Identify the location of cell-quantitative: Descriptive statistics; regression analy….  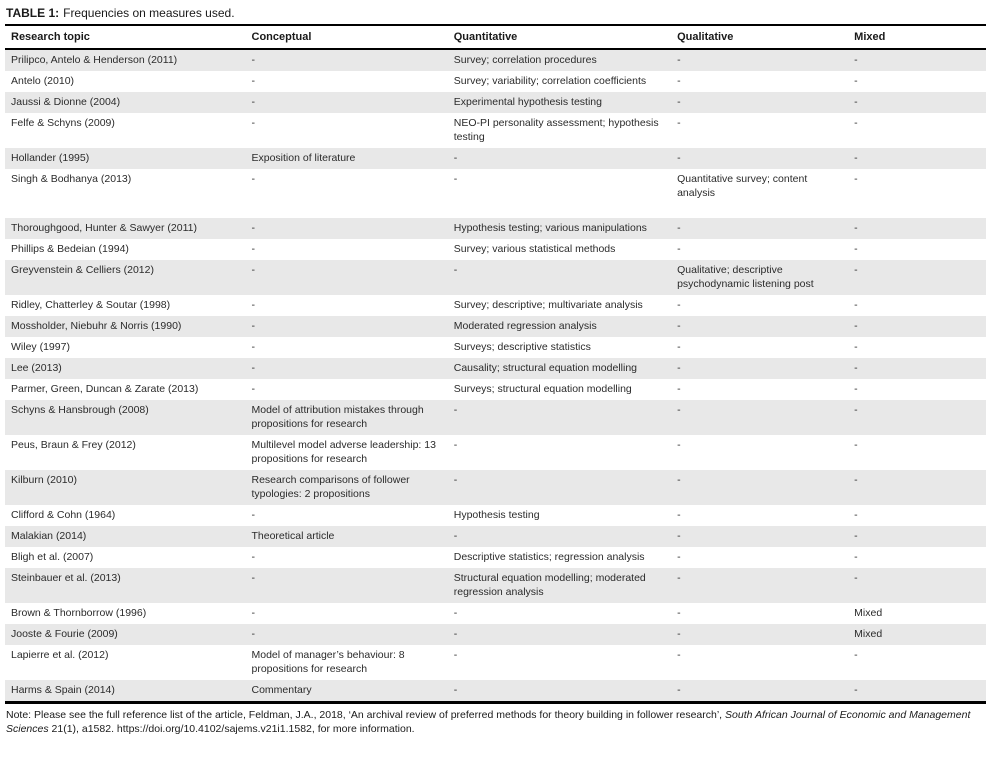
(549, 557).